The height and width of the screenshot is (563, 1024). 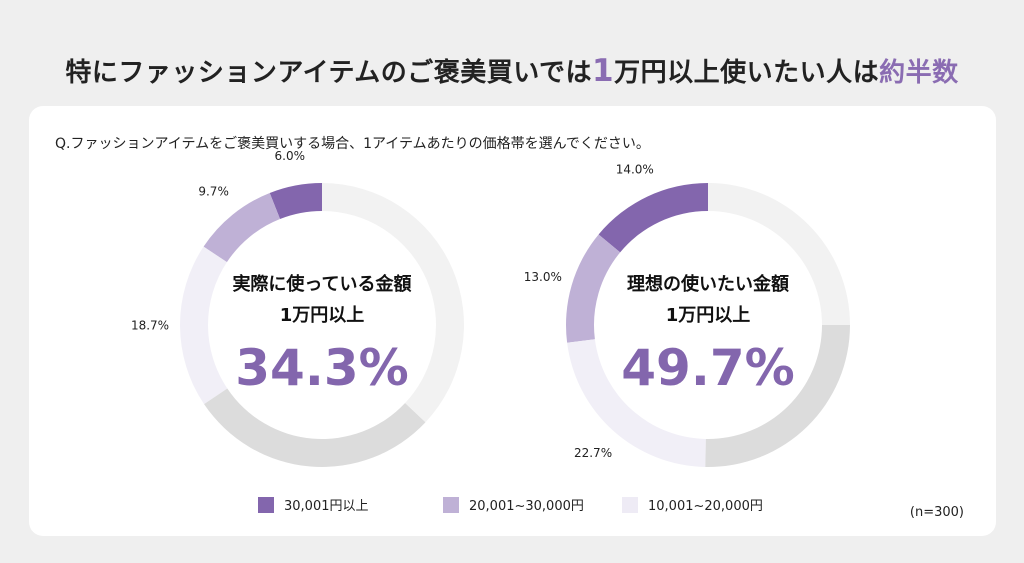 I want to click on segment-label: 22.7%, so click(x=593, y=453).